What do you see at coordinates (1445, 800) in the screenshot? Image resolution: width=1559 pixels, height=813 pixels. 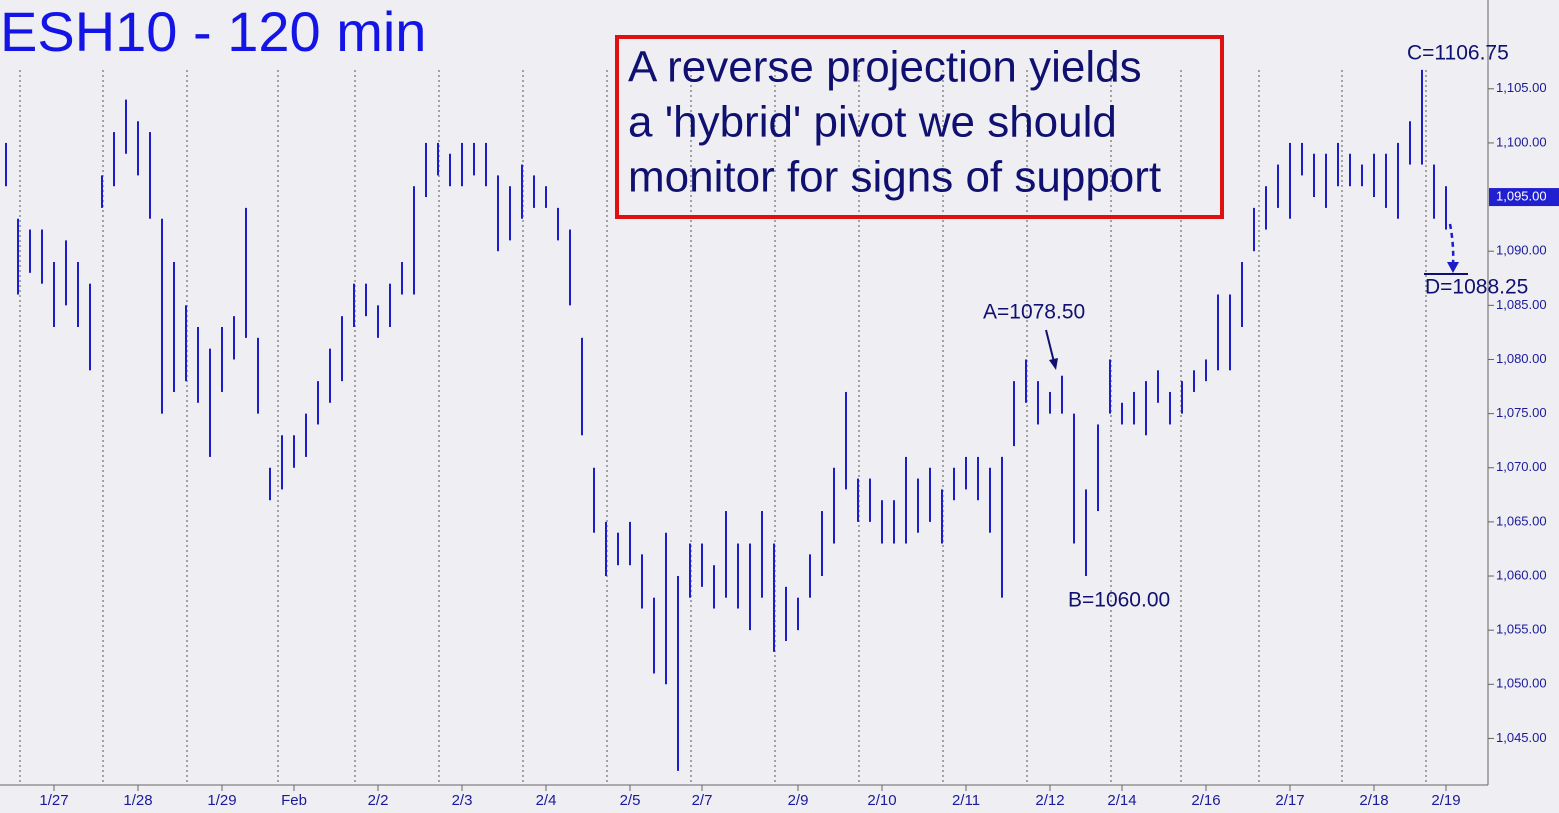 I see `x-tick-label: 2/19` at bounding box center [1445, 800].